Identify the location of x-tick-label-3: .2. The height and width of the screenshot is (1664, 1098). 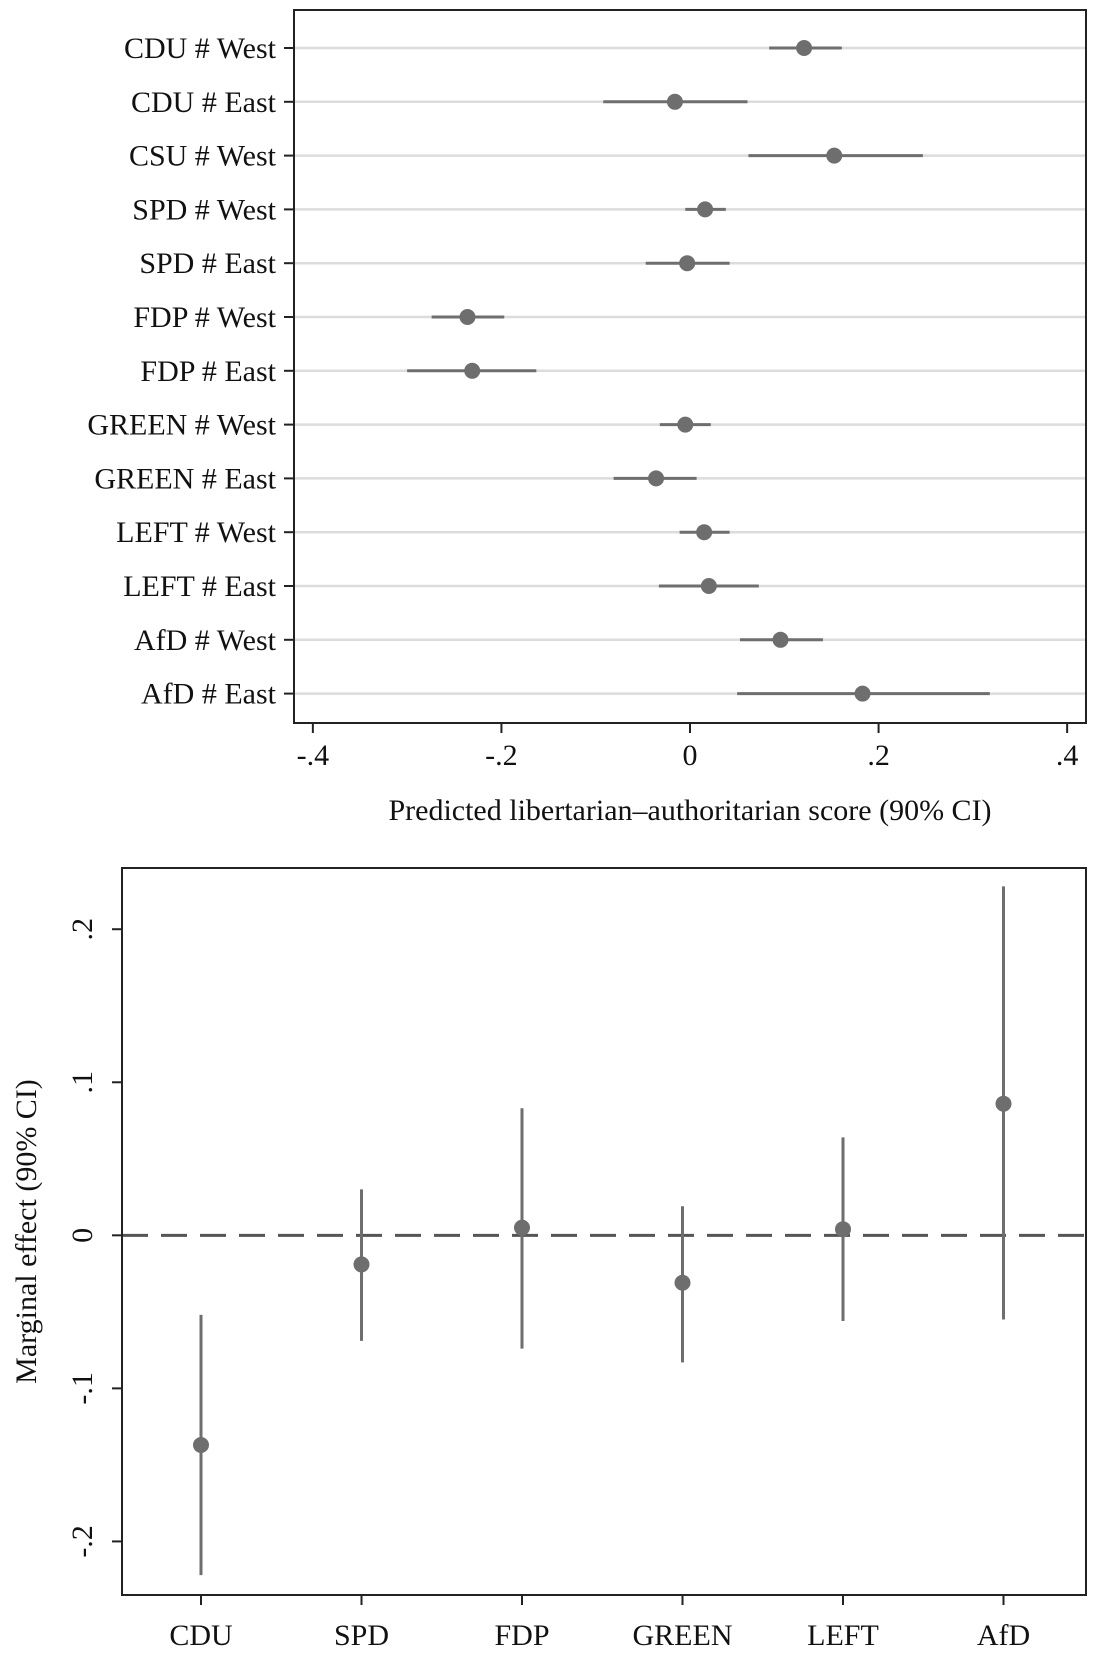
(878, 755).